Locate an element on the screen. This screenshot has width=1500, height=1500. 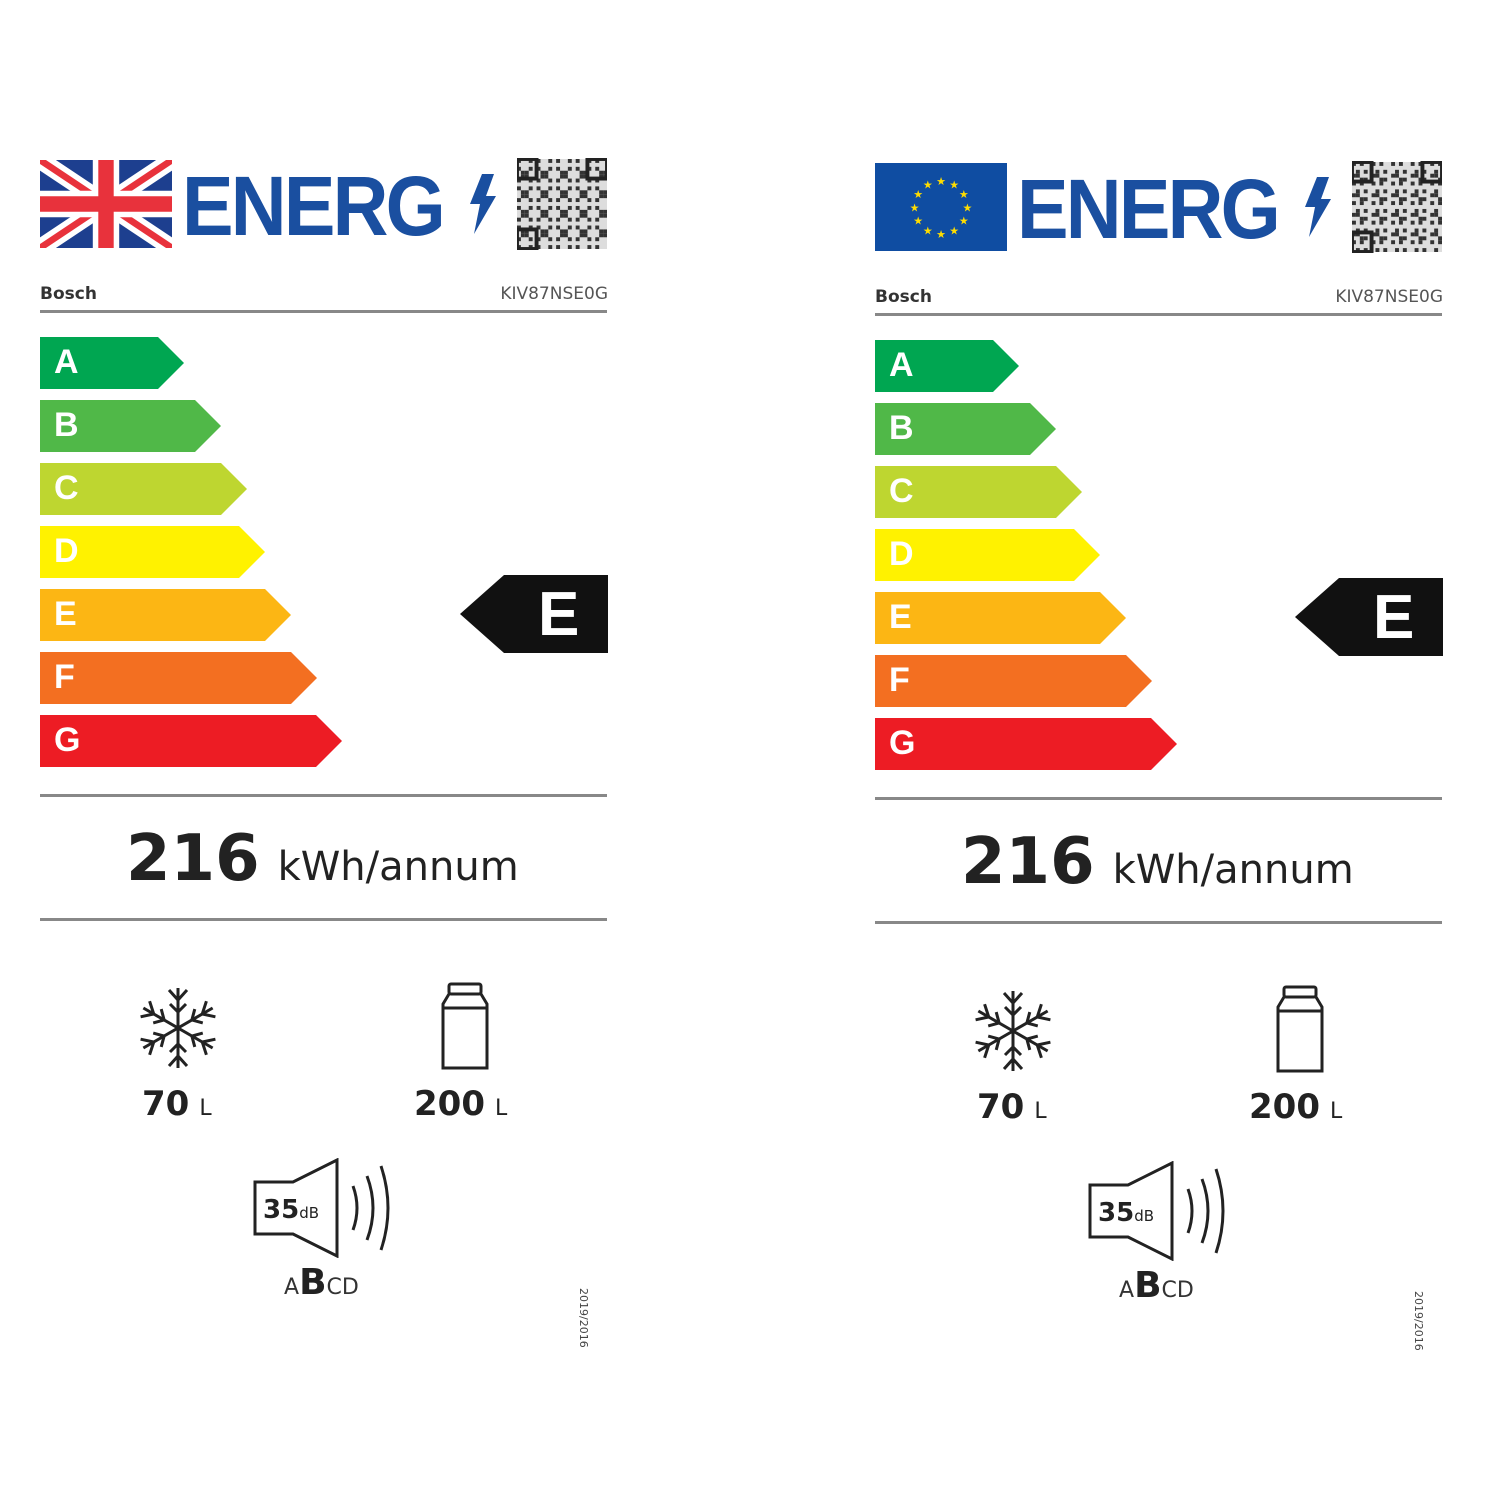
union-jack-flag-icon is located at coordinates (106, 204).